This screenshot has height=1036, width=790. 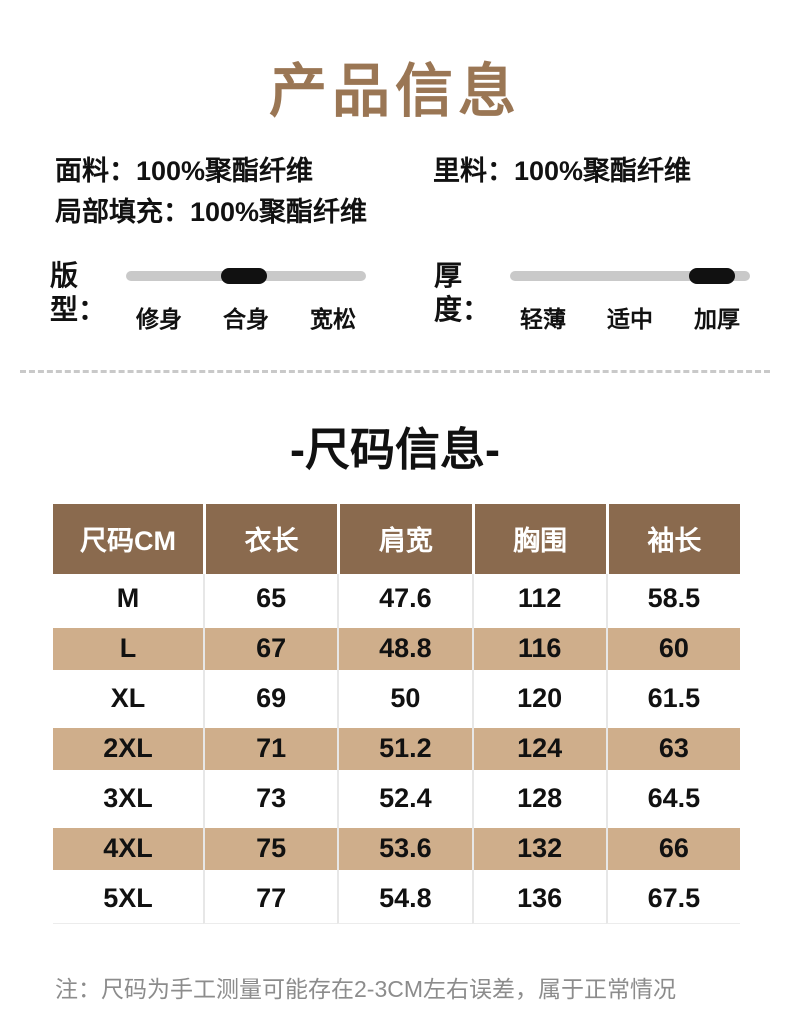 I want to click on lining-spec: 里料：100%聚酯纤维, so click(x=562, y=171).